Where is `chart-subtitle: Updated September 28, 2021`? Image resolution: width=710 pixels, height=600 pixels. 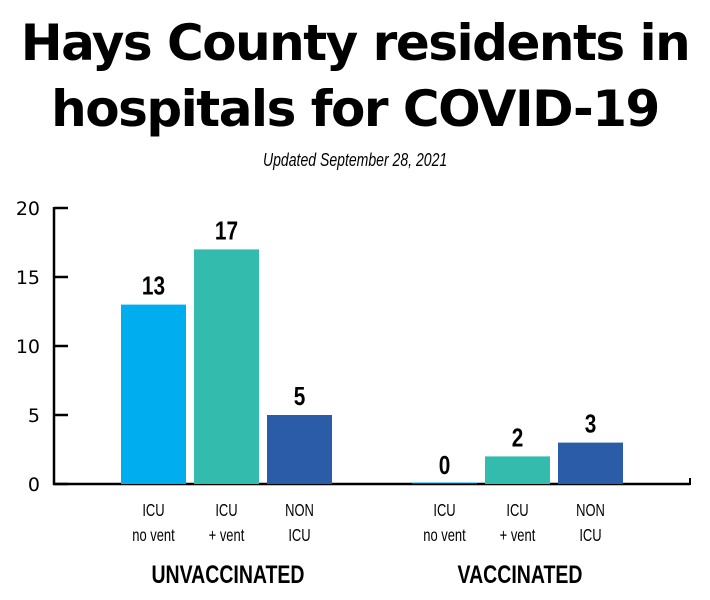 chart-subtitle: Updated September 28, 2021 is located at coordinates (355, 160).